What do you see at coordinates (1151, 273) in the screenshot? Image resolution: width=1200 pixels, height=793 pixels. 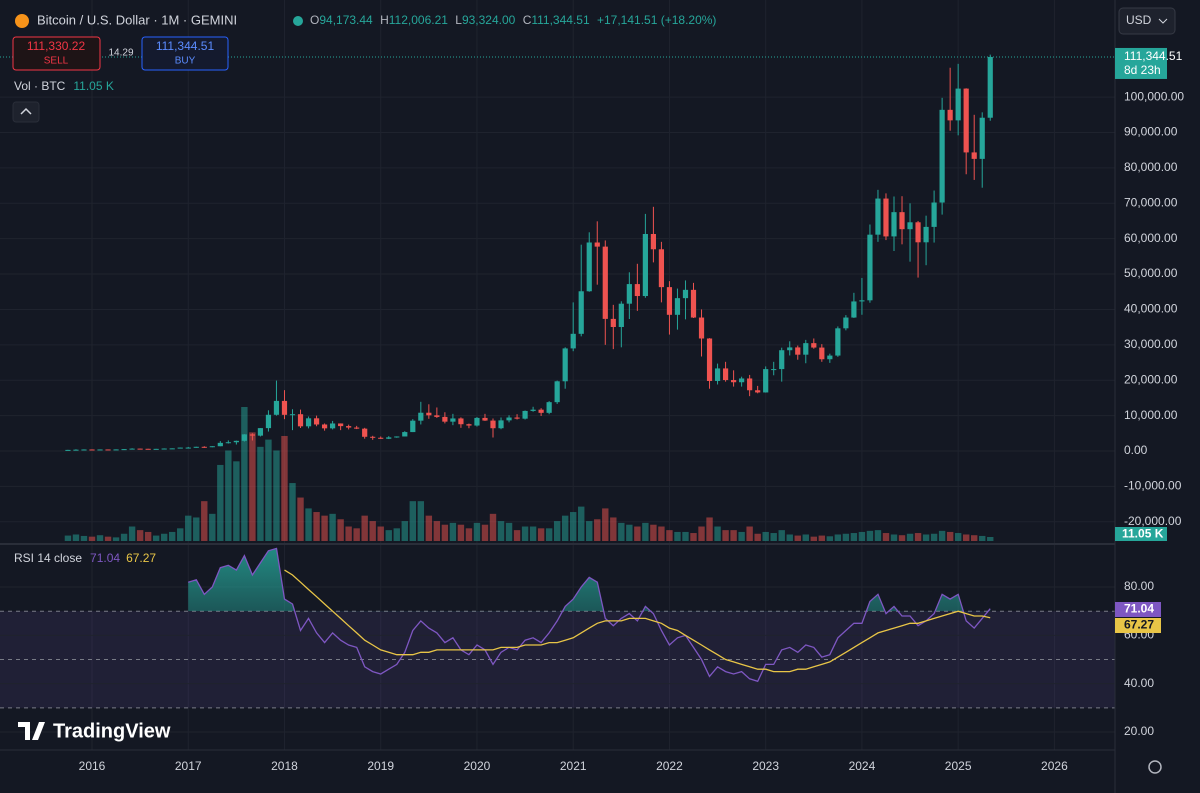 I see `y-tick-label: 50,000.00` at bounding box center [1151, 273].